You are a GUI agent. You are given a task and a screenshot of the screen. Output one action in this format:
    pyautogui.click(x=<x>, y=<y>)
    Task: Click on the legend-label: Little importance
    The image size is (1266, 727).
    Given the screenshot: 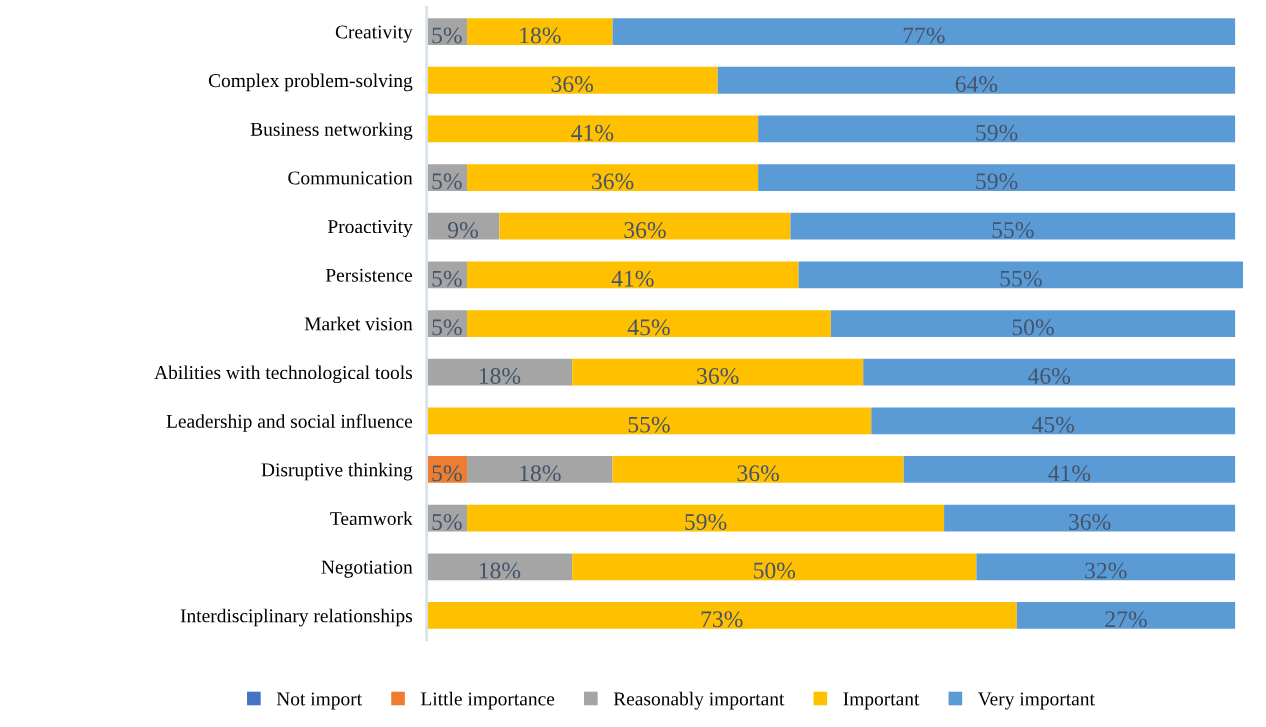 What is the action you would take?
    pyautogui.click(x=487, y=700)
    